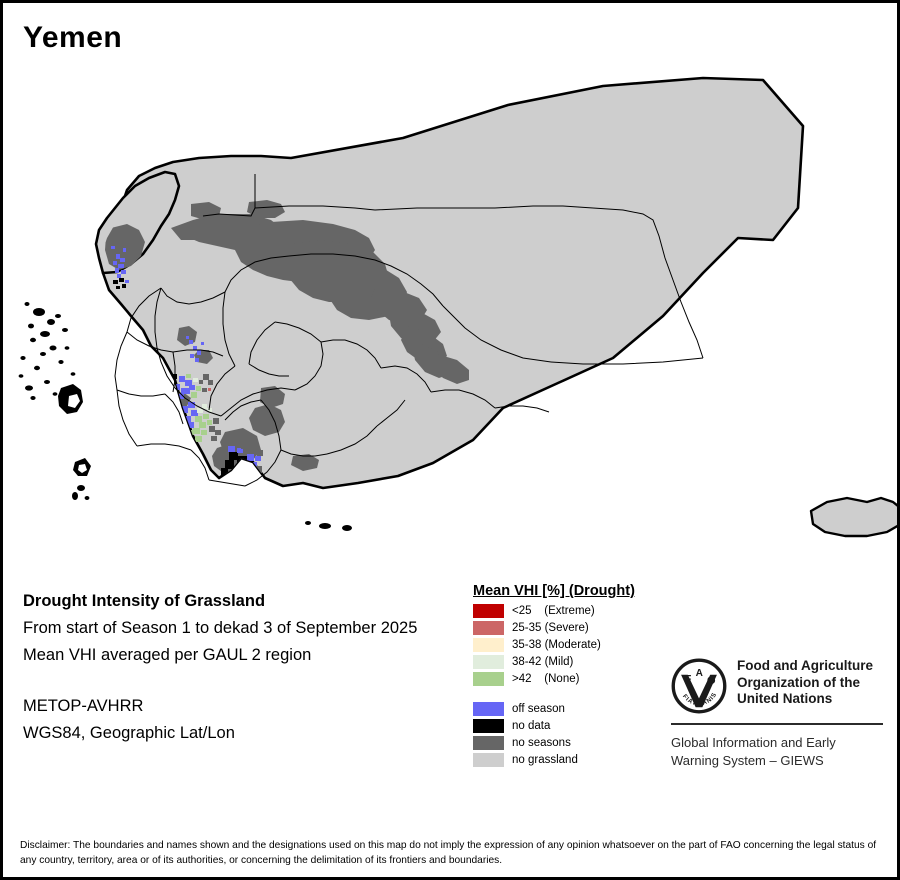  I want to click on socotra-archipelago, so click(853, 517).